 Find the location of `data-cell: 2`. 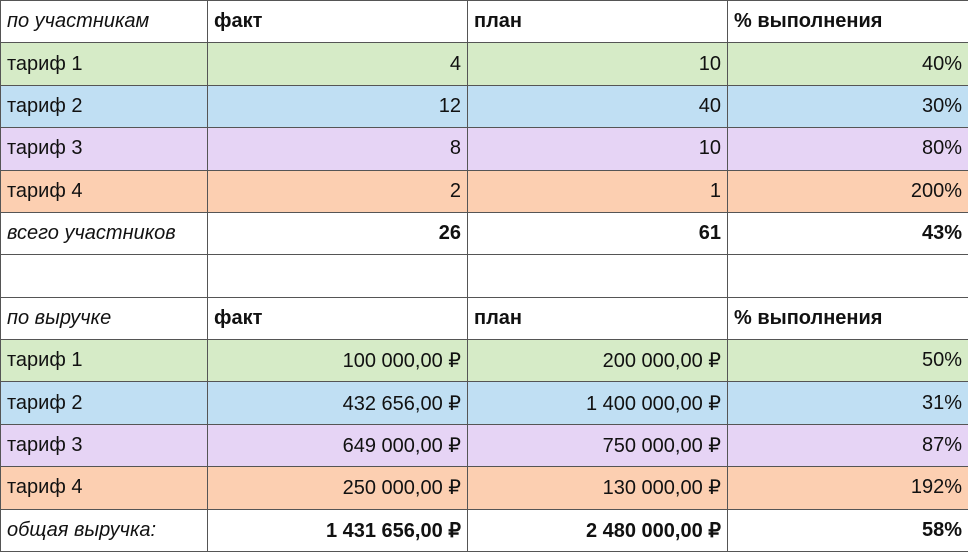

data-cell: 2 is located at coordinates (338, 191).